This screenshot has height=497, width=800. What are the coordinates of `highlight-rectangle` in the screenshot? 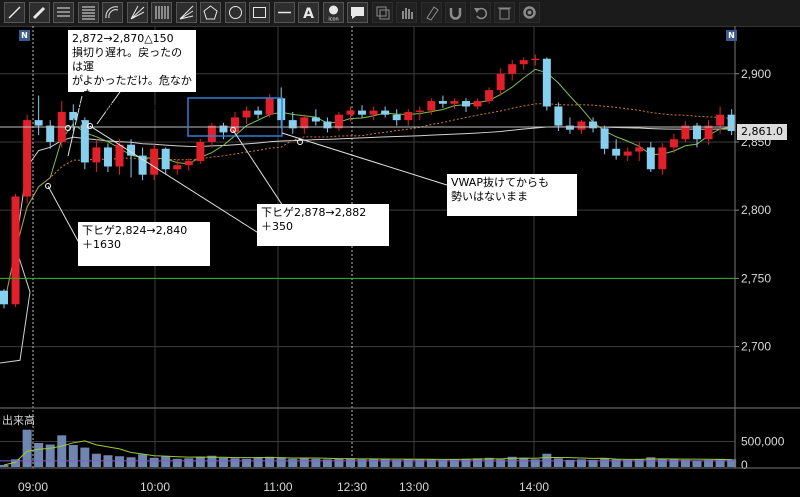 It's located at (235, 117).